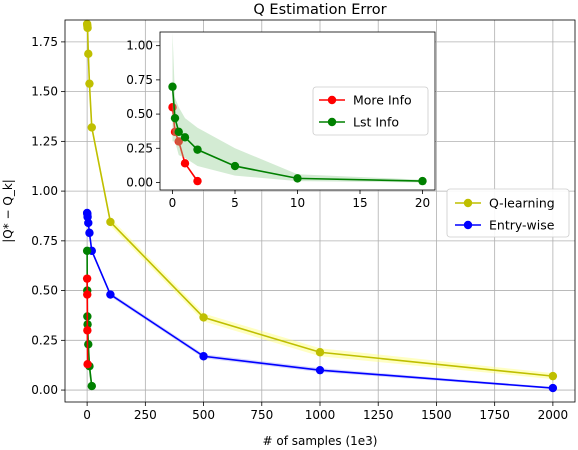 This screenshot has height=450, width=578. I want to click on inset-y-tick-label: 0.00, so click(139, 182).